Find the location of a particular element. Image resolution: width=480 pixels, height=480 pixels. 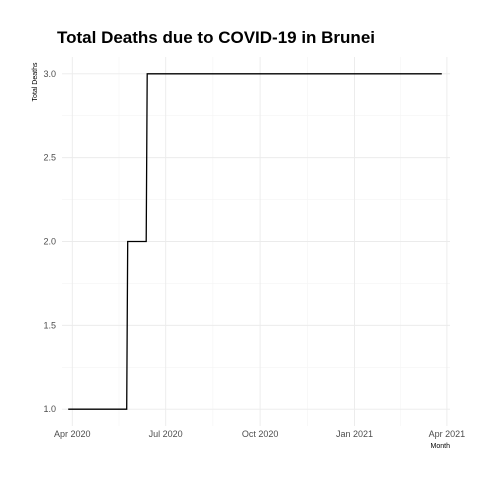

x-axis-label: Month is located at coordinates (441, 446).